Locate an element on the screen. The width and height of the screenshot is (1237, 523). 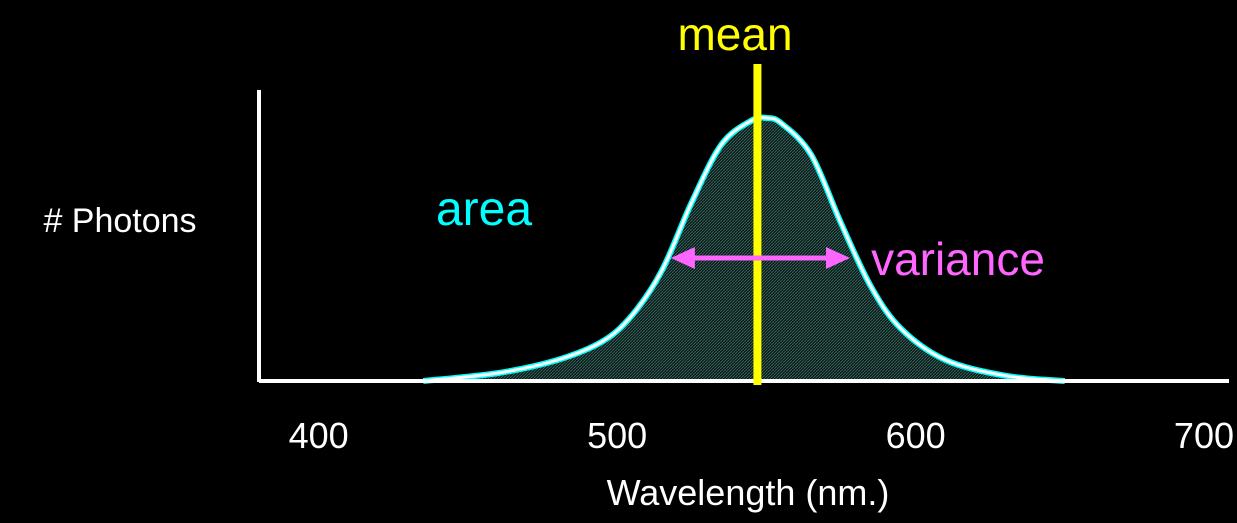
x-tick-label: 400 is located at coordinates (319, 435).